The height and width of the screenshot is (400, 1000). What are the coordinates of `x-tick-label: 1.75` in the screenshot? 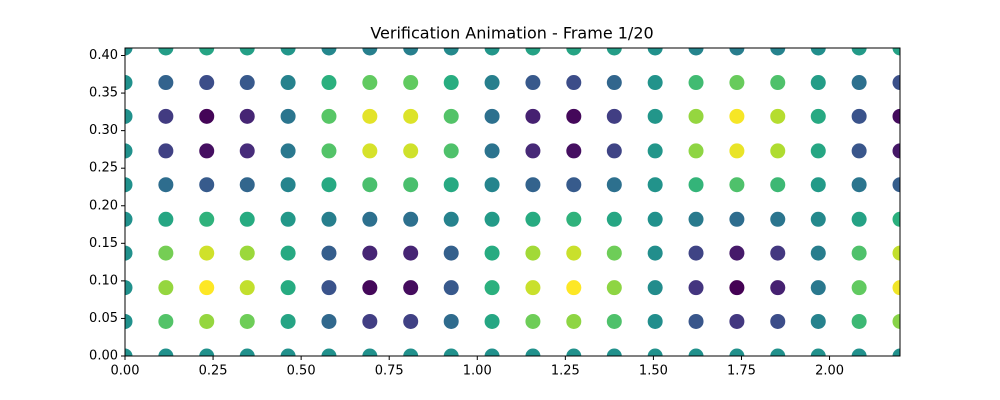 It's located at (741, 371).